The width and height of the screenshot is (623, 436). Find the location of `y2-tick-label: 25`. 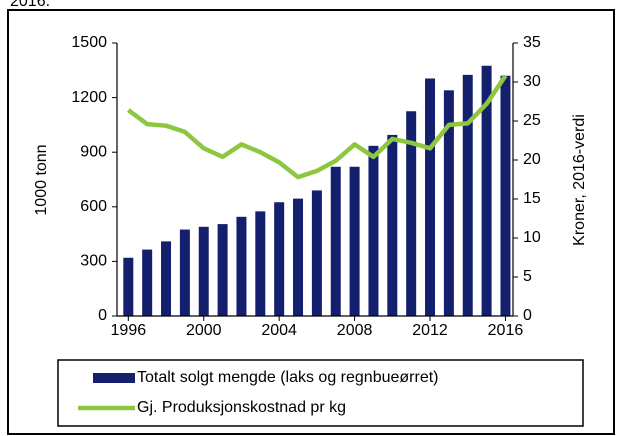

y2-tick-label: 25 is located at coordinates (532, 120).